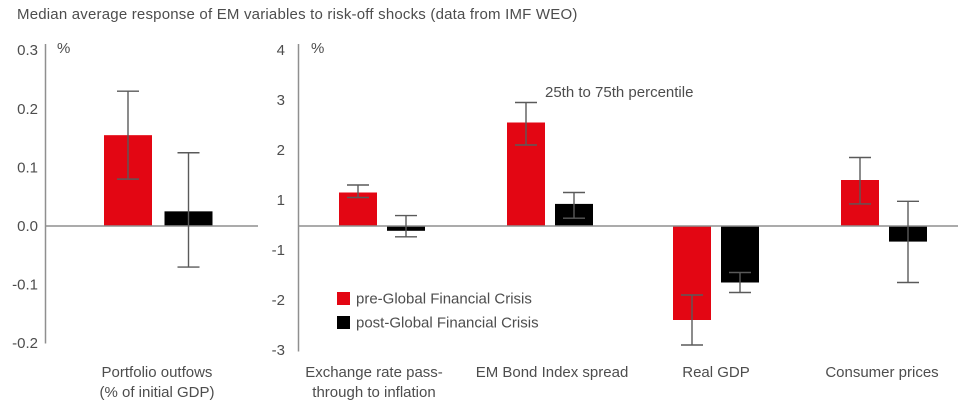  I want to click on left-axis-tick-label: 0.1, so click(27, 167).